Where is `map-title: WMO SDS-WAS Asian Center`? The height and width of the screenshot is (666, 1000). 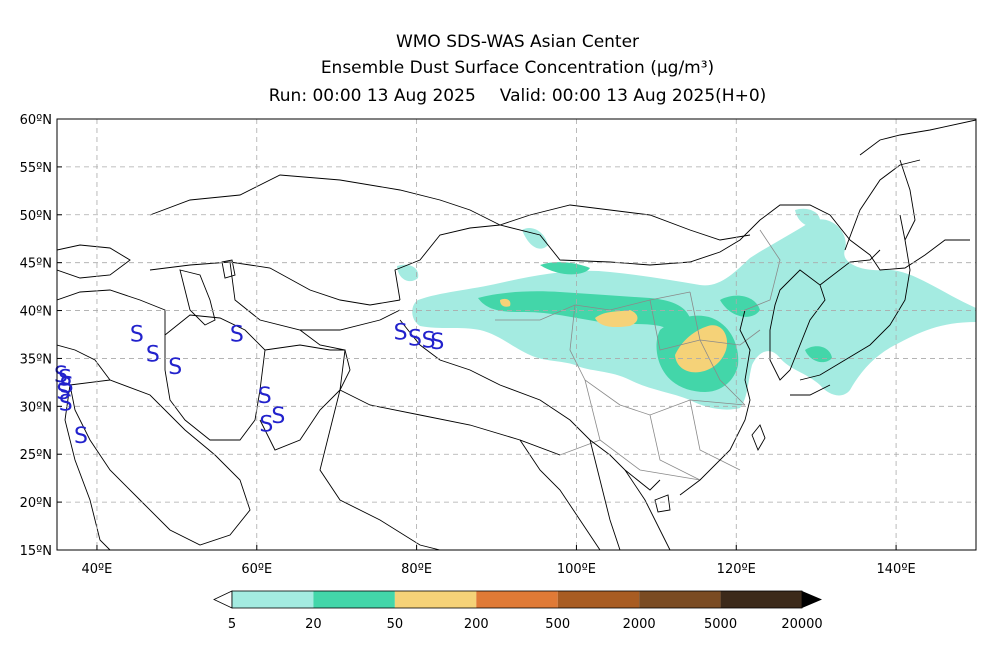 map-title: WMO SDS-WAS Asian Center is located at coordinates (517, 42).